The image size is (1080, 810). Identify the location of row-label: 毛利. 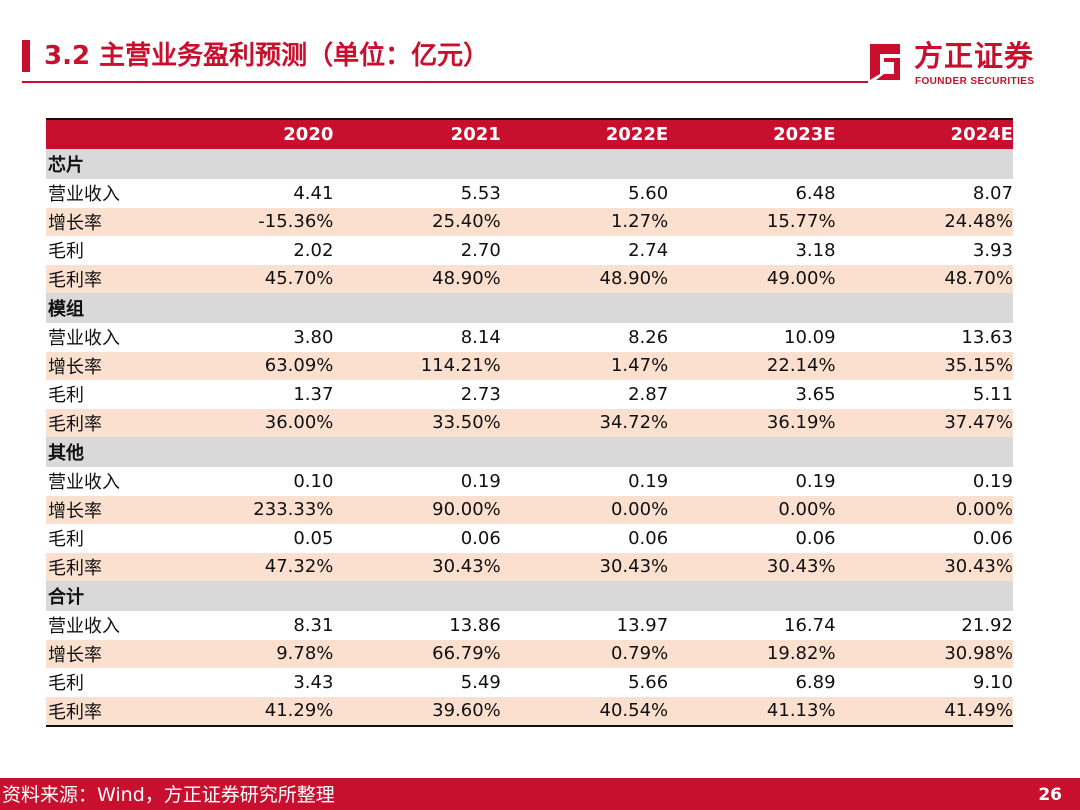
(66, 684).